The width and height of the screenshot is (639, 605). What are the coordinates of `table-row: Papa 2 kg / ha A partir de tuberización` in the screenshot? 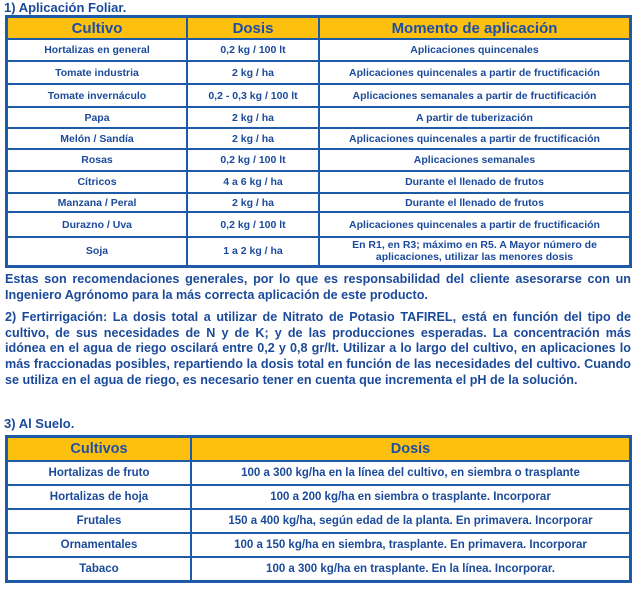 It's located at (318, 117).